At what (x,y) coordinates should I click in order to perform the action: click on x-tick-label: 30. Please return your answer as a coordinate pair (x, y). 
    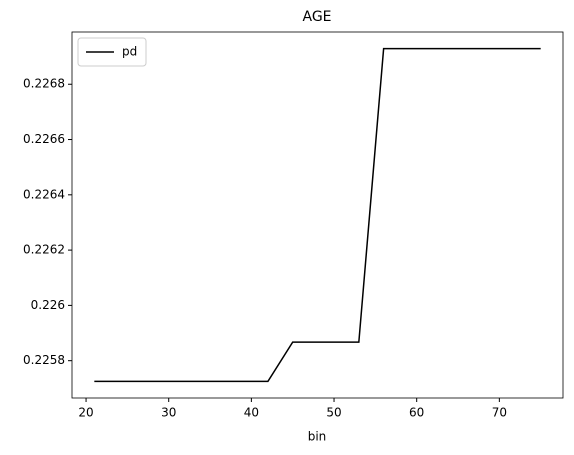
    Looking at the image, I should click on (168, 413).